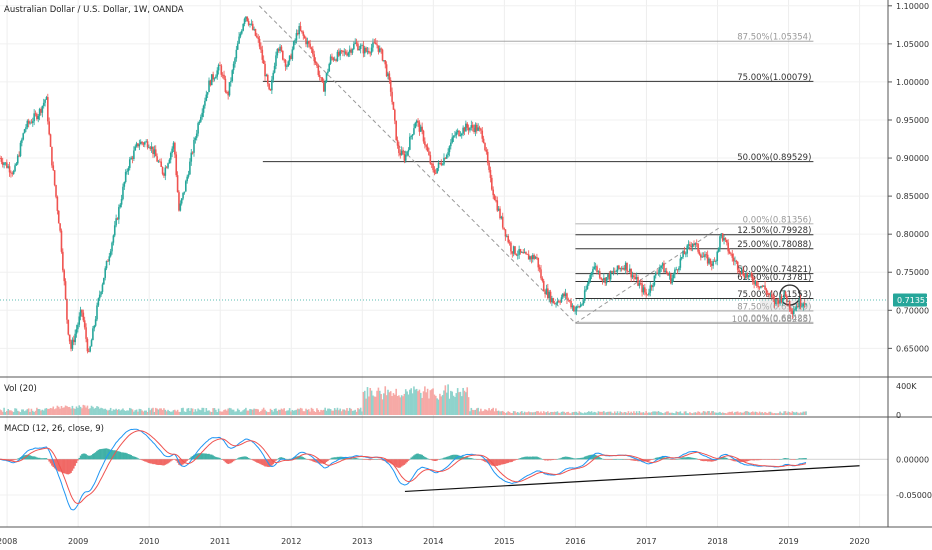 Image resolution: width=932 pixels, height=550 pixels. I want to click on last-price-label: 0.71351, so click(913, 300).